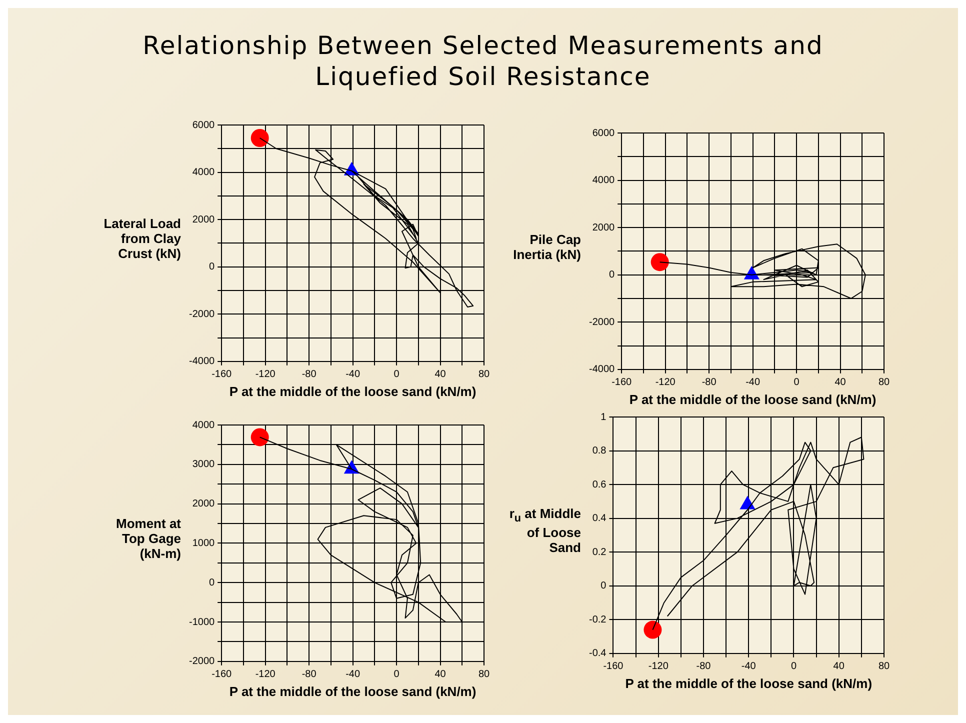  What do you see at coordinates (204, 464) in the screenshot?
I see `y-tick-label: 3000` at bounding box center [204, 464].